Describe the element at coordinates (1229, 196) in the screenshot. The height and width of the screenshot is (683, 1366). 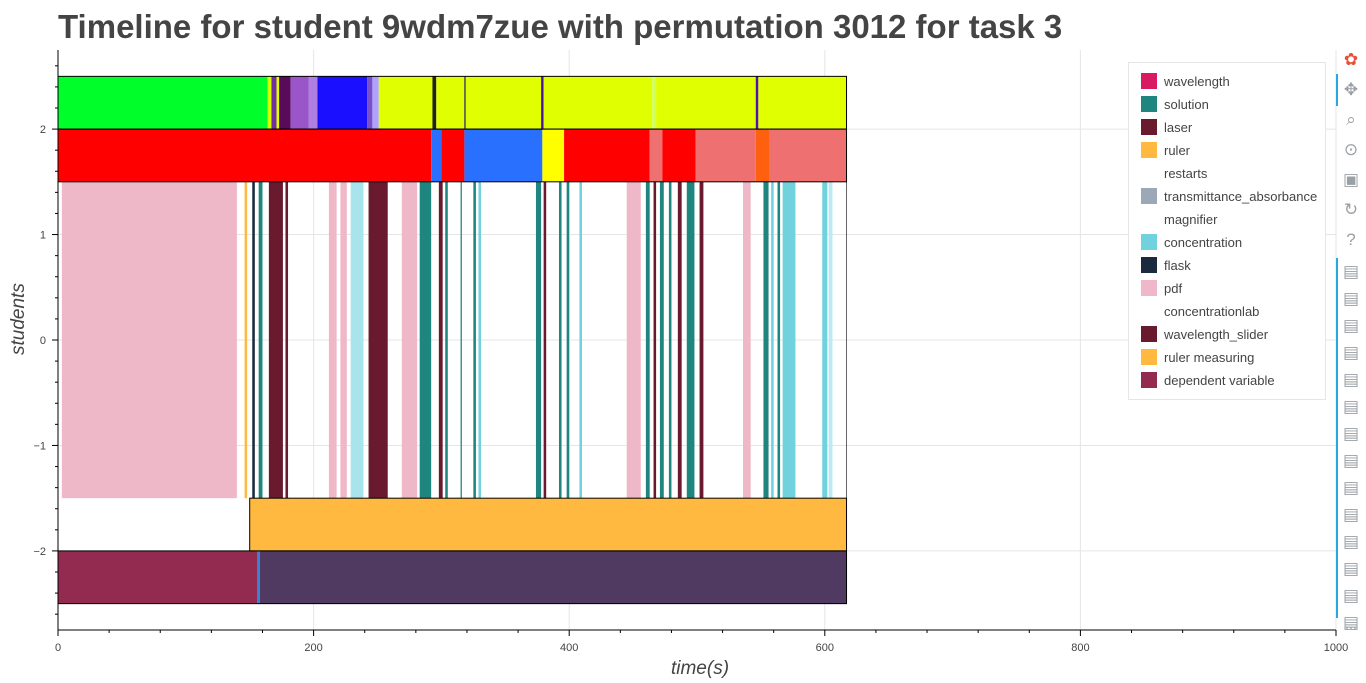
I see `legend-item: transmittance_absorbance` at that location.